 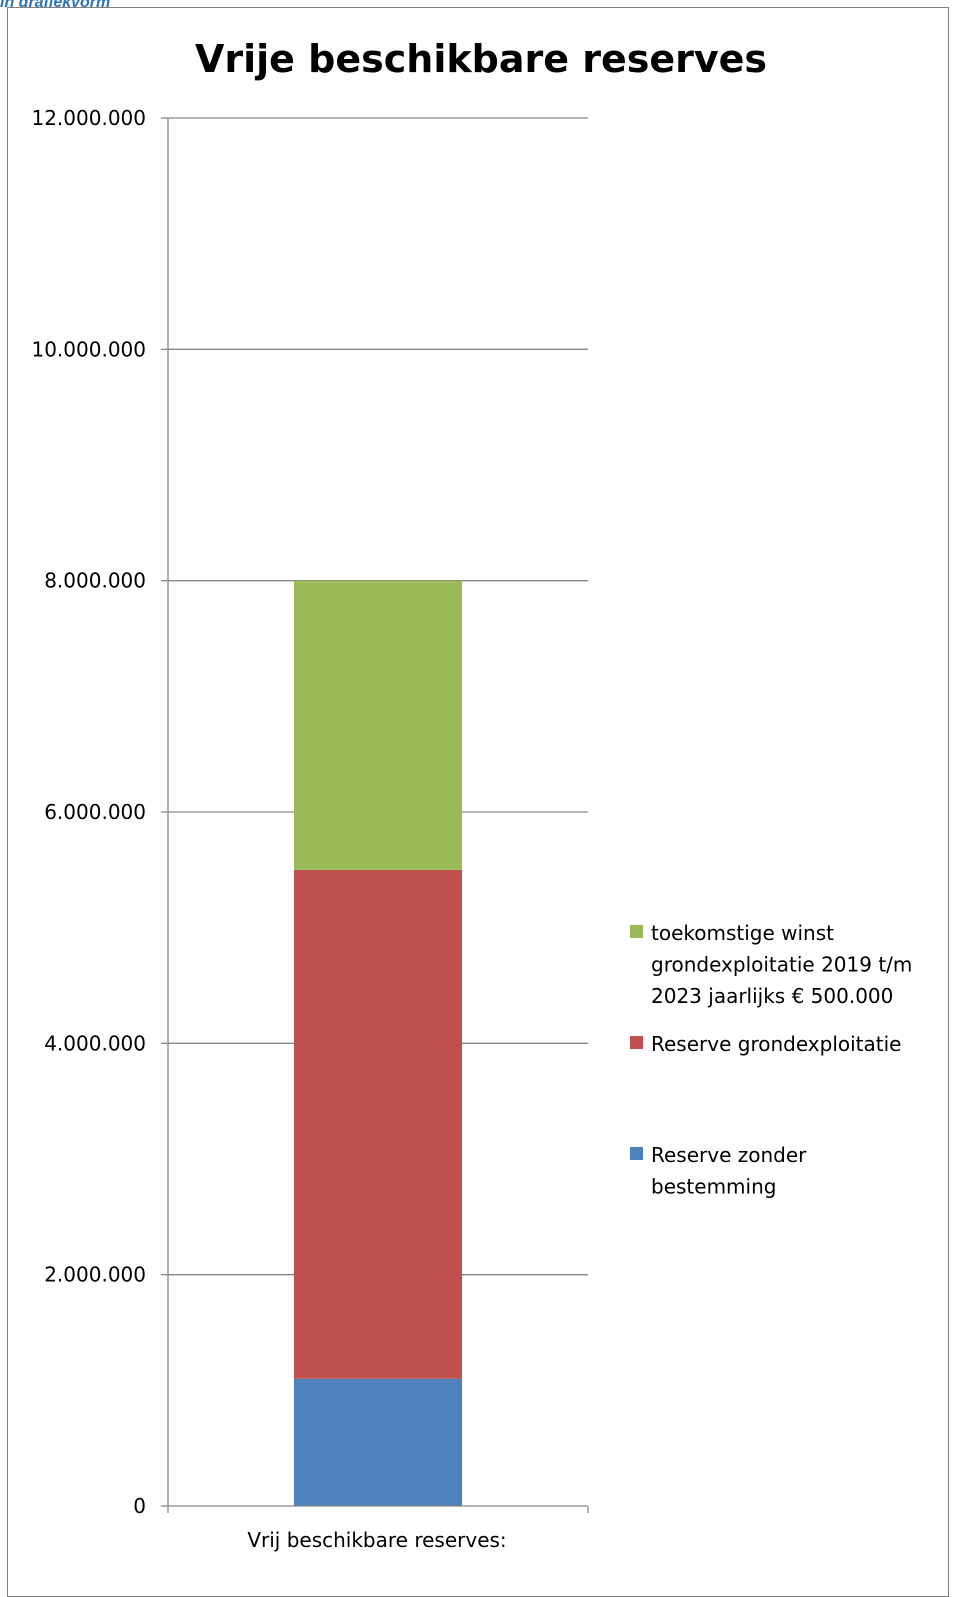 What do you see at coordinates (95, 1043) in the screenshot?
I see `y-tick-label: 4.000.000` at bounding box center [95, 1043].